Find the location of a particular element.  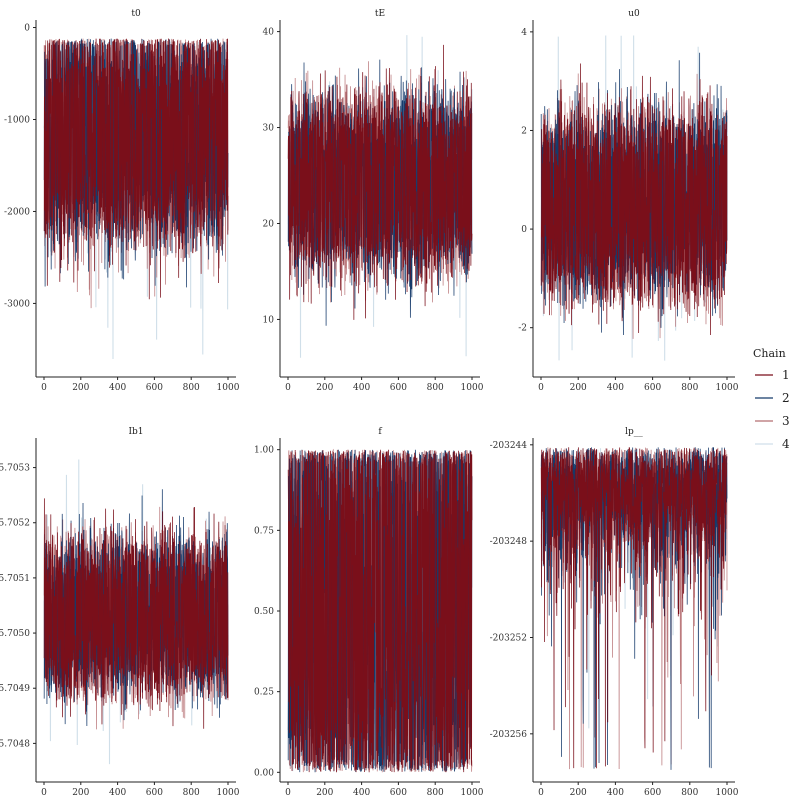

y-tick-label: 30 is located at coordinates (269, 129).